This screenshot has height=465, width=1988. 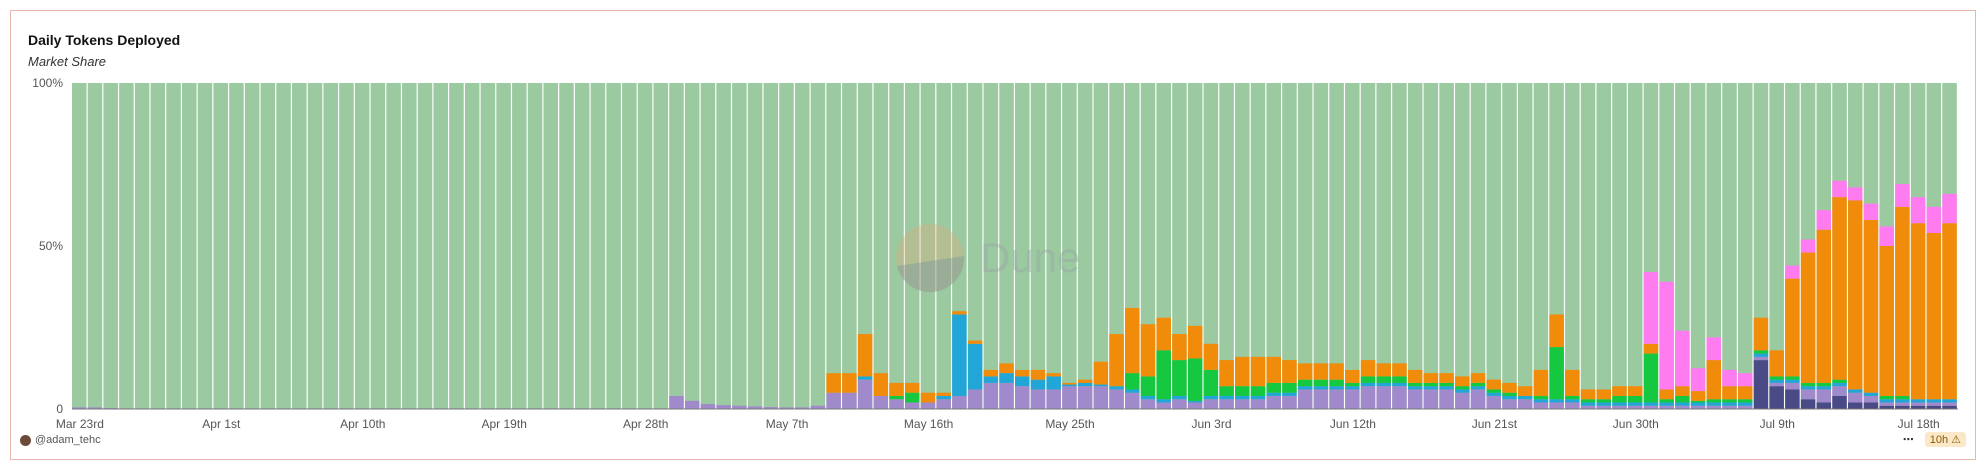 What do you see at coordinates (1939, 439) in the screenshot?
I see `freshness-value: 10h` at bounding box center [1939, 439].